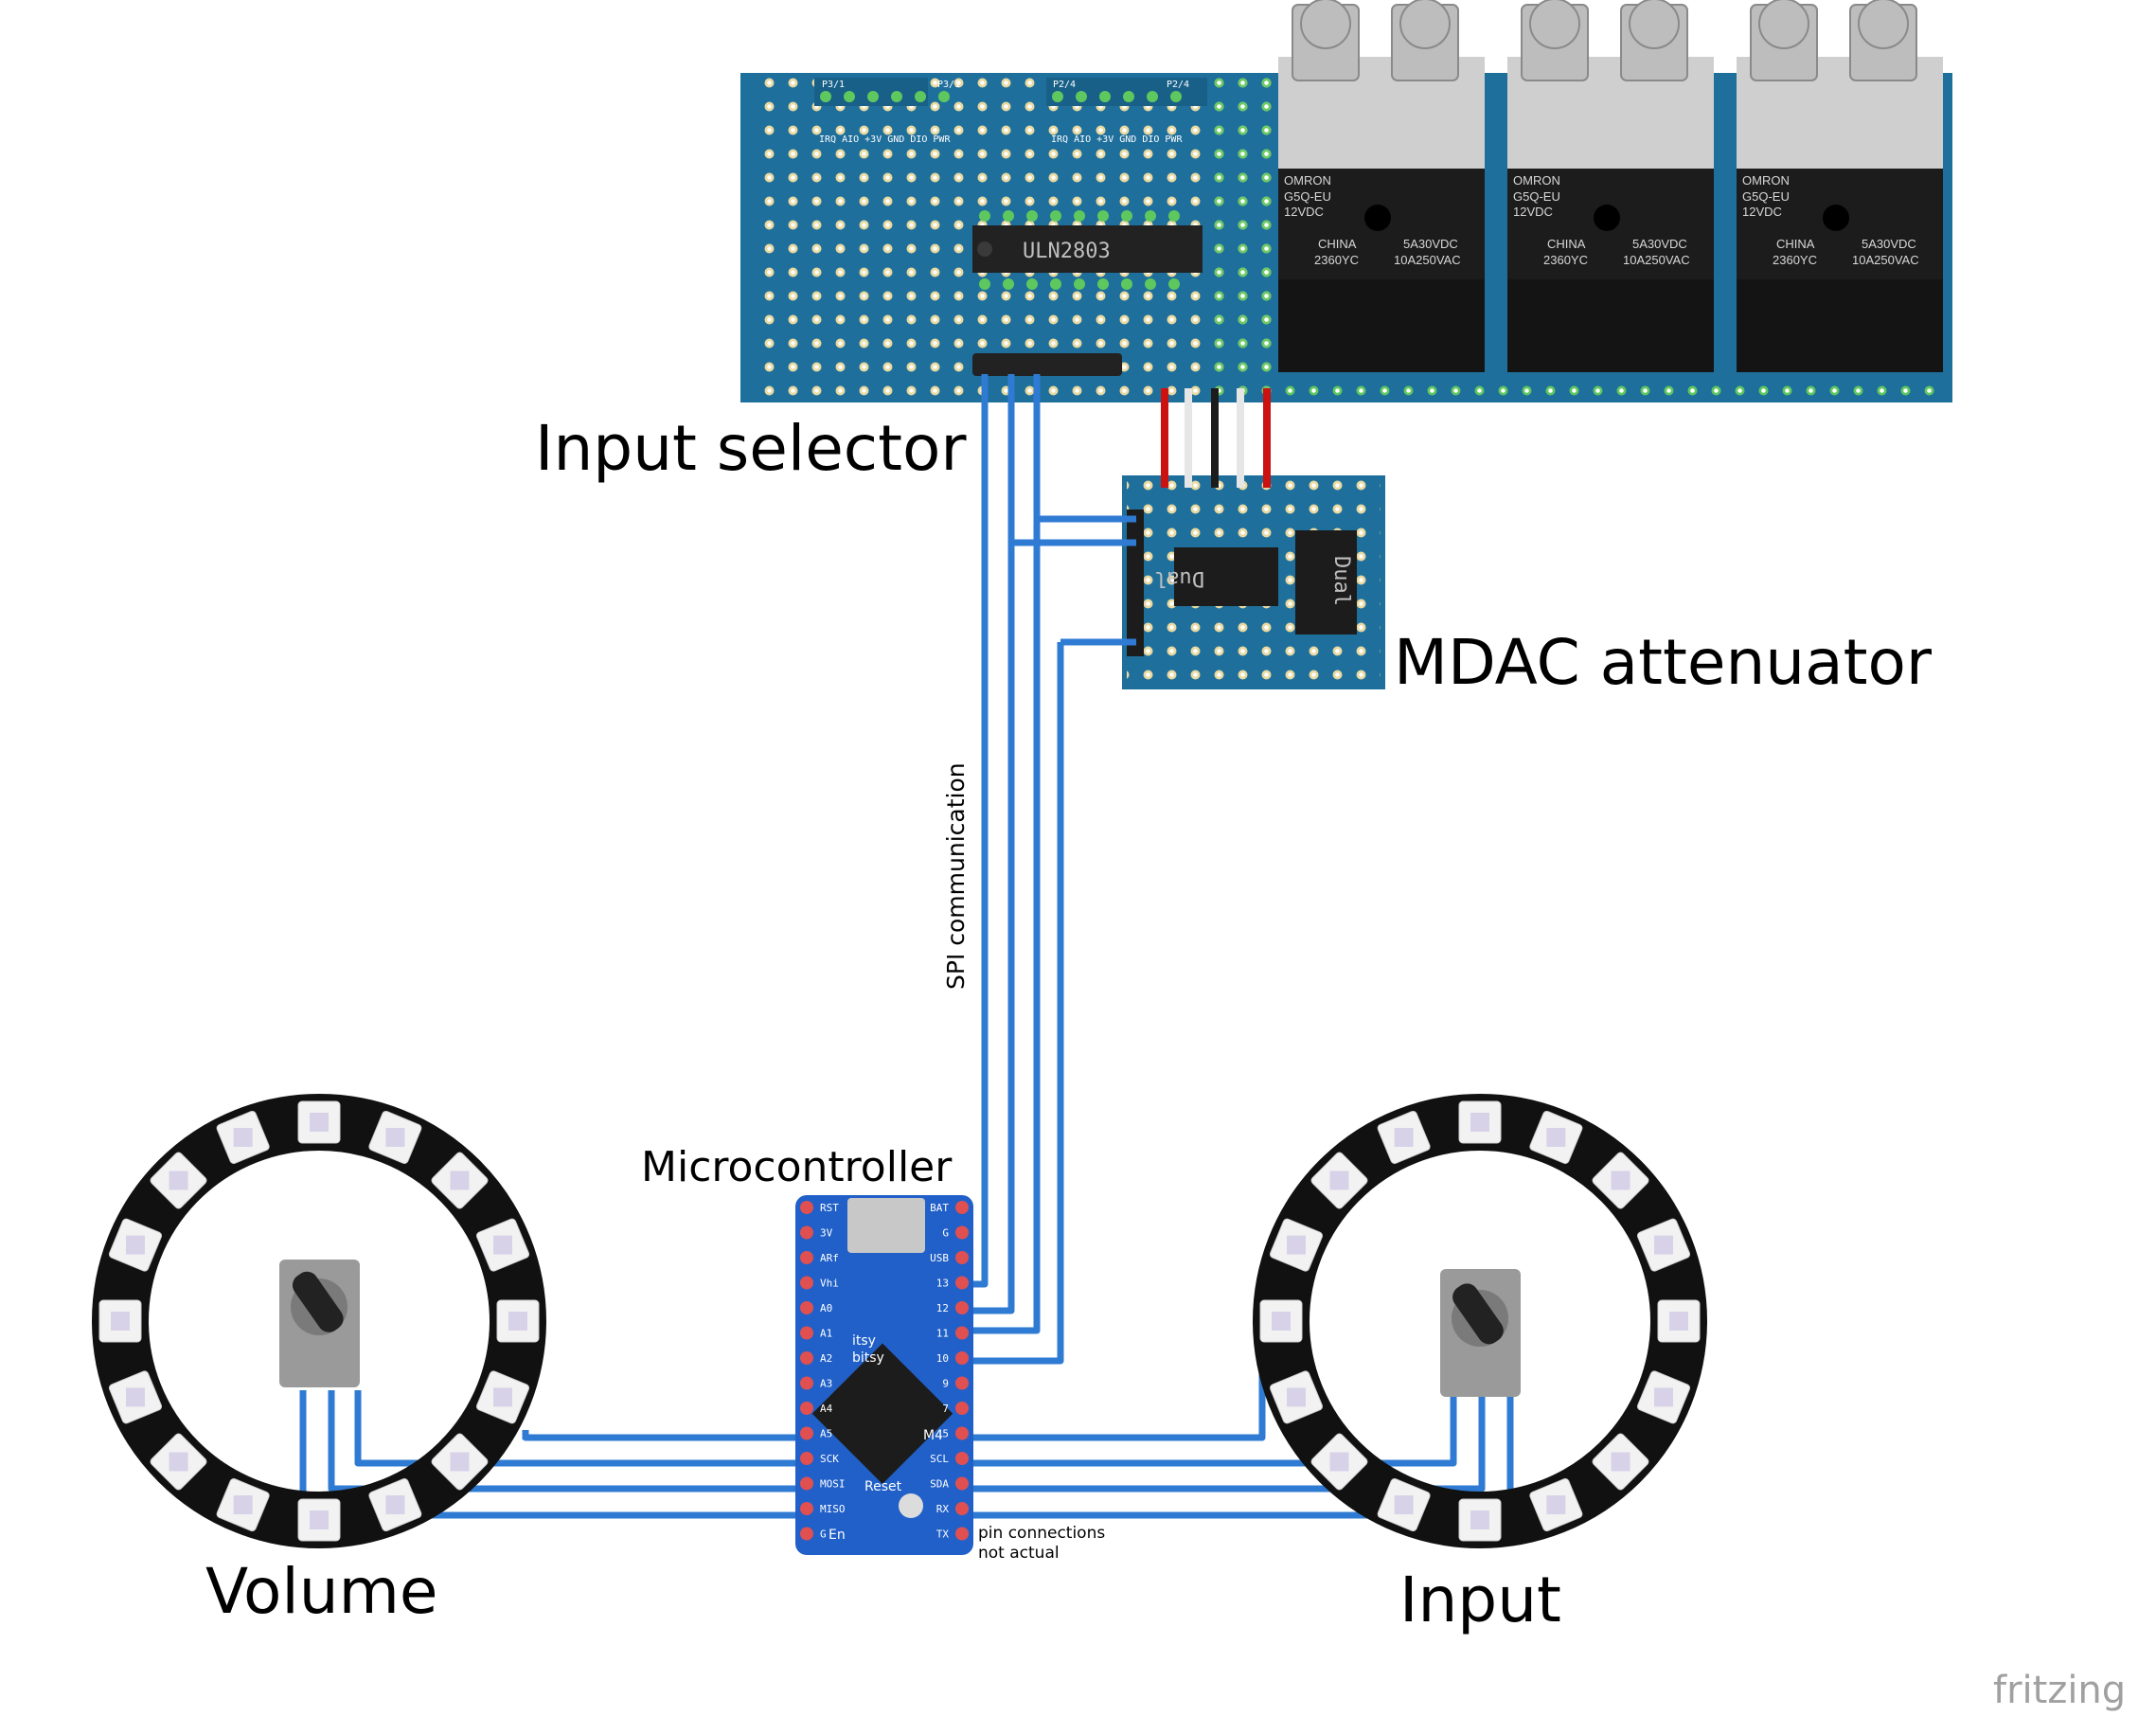 Image resolution: width=2156 pixels, height=1716 pixels. What do you see at coordinates (1304, 212) in the screenshot?
I see `relay-1-voltage: 12VDC` at bounding box center [1304, 212].